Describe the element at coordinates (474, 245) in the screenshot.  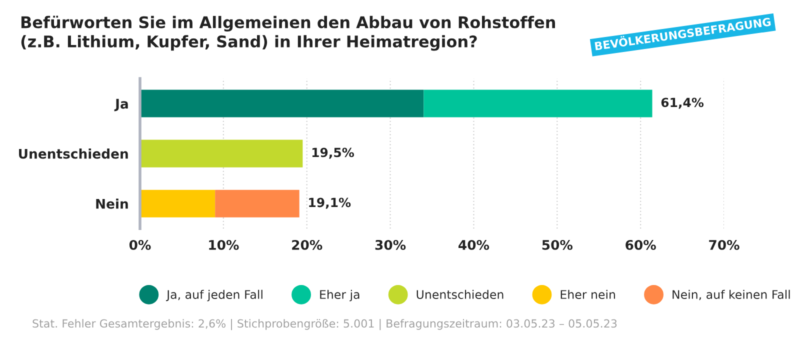
I see `x-tick-label: 40%` at that location.